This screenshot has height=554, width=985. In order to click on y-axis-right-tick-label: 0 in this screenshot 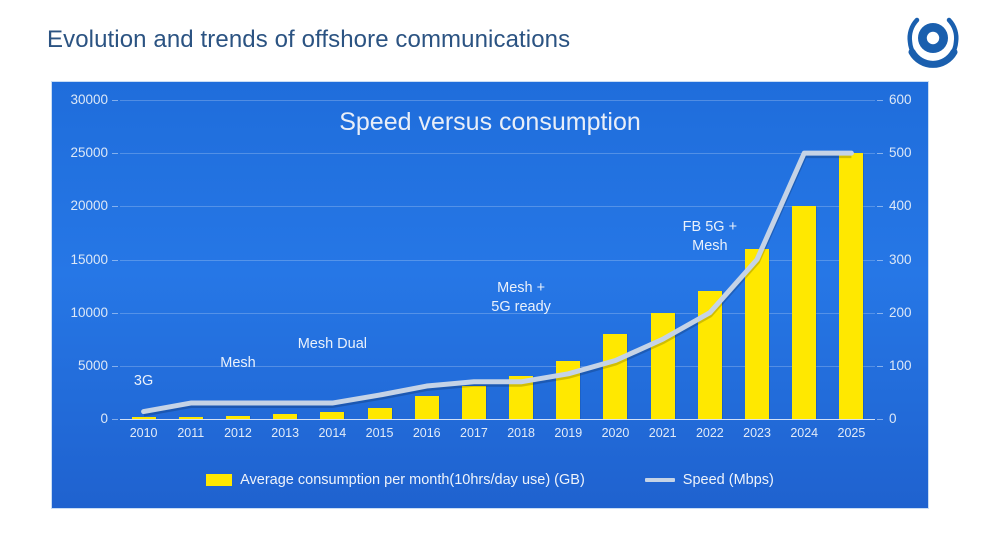, I will do `click(893, 418)`.